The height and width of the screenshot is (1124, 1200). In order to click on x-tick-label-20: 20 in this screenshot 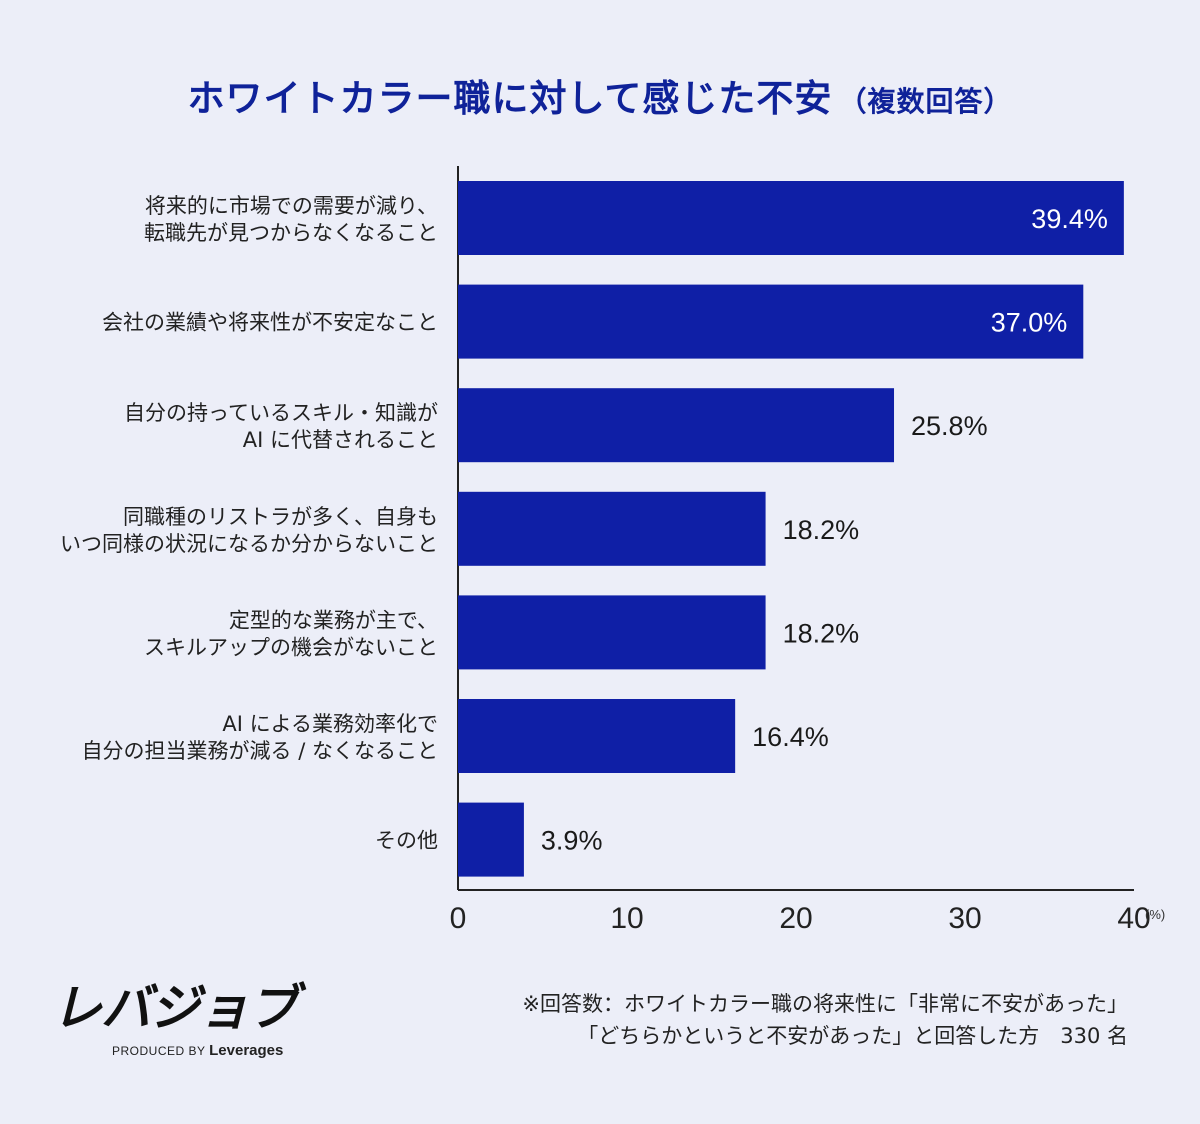, I will do `click(795, 918)`.